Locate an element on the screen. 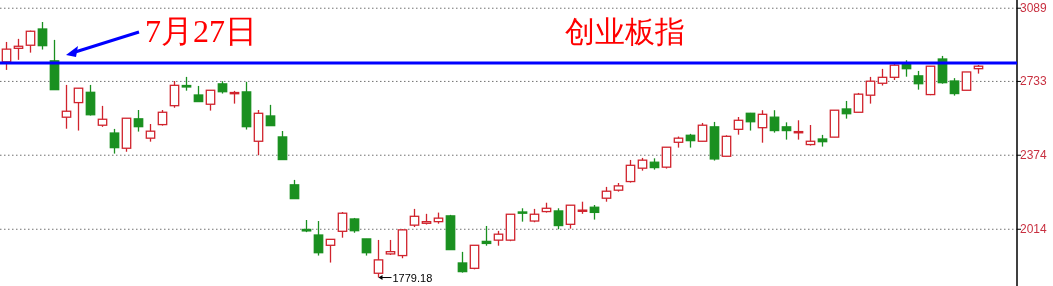 Image resolution: width=1053 pixels, height=286 pixels. annotation: 1779.18 is located at coordinates (412, 277).